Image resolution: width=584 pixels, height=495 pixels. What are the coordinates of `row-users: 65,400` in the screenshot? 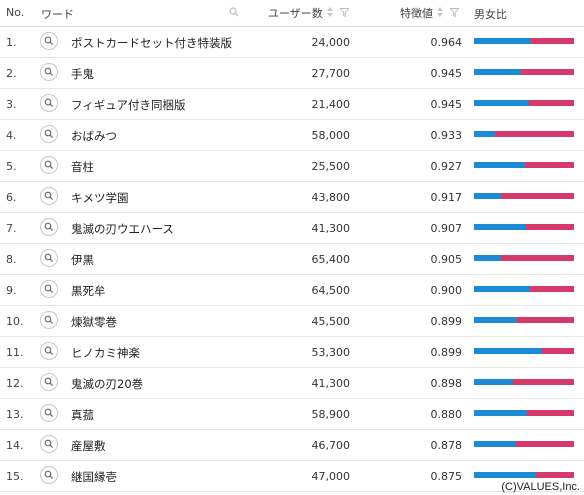 It's located at (331, 259).